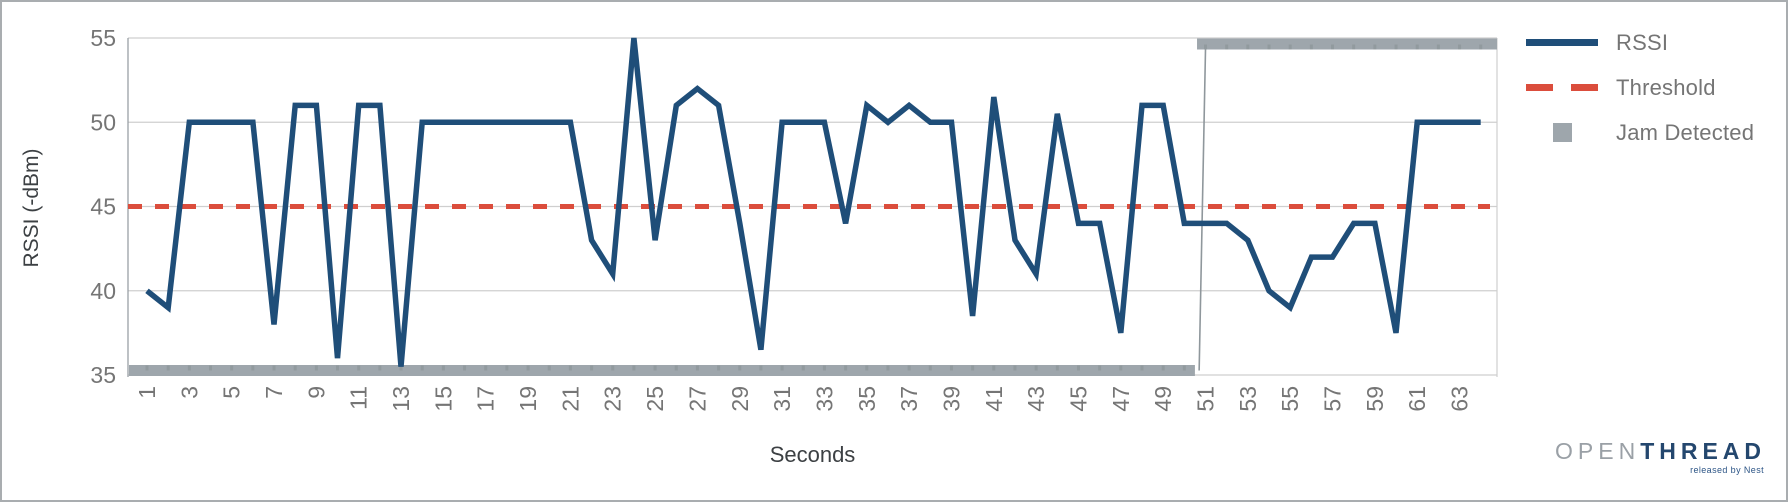  Describe the element at coordinates (740, 399) in the screenshot. I see `x-tick-label: 29` at that location.